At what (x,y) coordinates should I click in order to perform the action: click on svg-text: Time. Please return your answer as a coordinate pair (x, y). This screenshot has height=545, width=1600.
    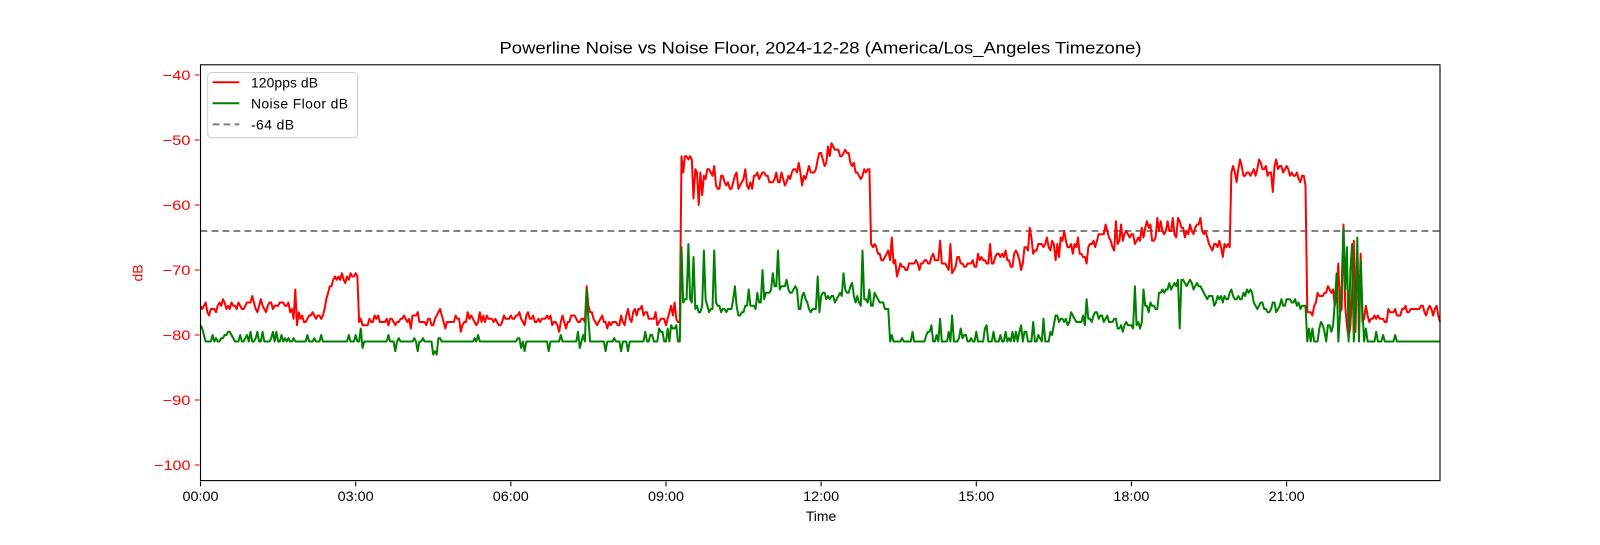
    Looking at the image, I should click on (821, 516).